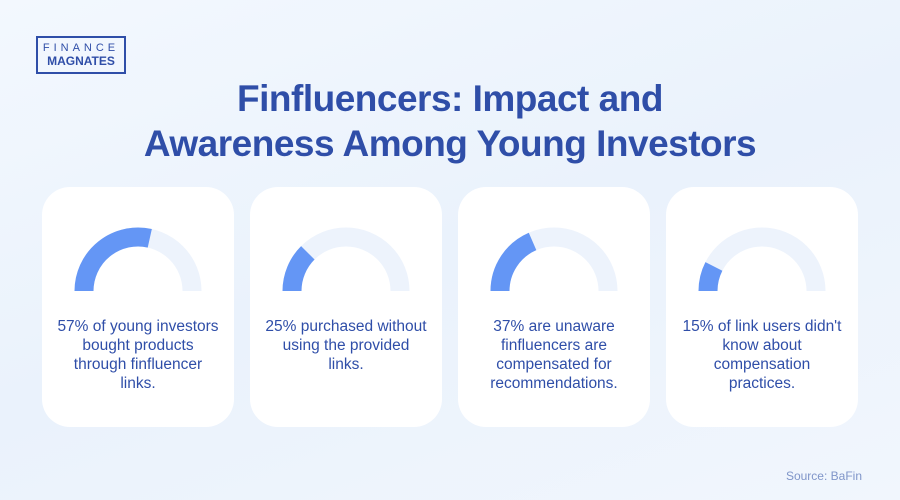 Image resolution: width=900 pixels, height=500 pixels. Describe the element at coordinates (81, 61) in the screenshot. I see `logo-line2: MAGNATES` at that location.